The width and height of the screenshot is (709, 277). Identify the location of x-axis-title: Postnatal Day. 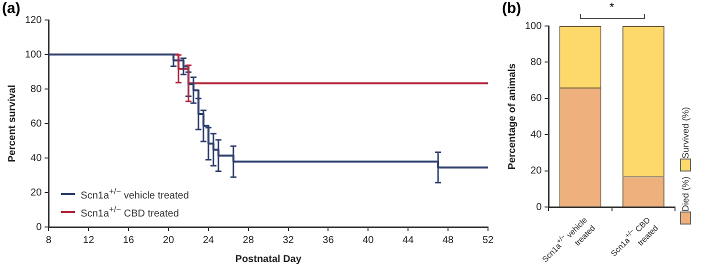
(268, 259).